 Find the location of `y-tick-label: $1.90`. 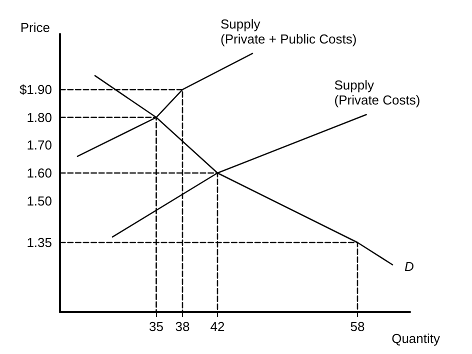

y-tick-label: $1.90 is located at coordinates (35, 90).